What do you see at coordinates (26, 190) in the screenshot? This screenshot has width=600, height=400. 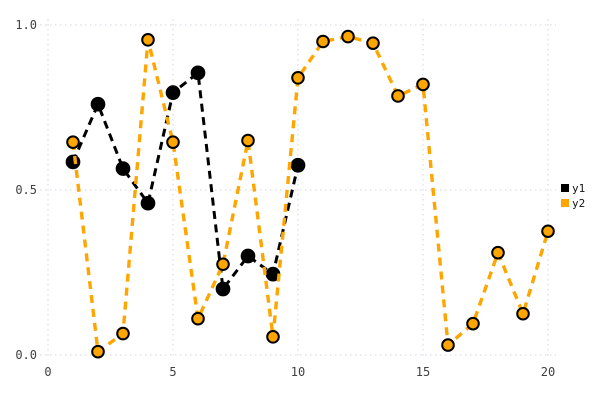 I see `y-tick-label: 0.5` at bounding box center [26, 190].